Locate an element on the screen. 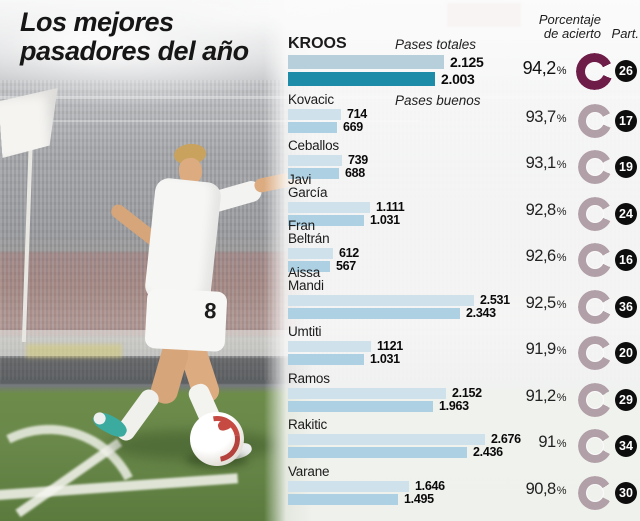  player-row-kroos: KROOS 2.125 2.003 94,2% 26 is located at coordinates (462, 62).